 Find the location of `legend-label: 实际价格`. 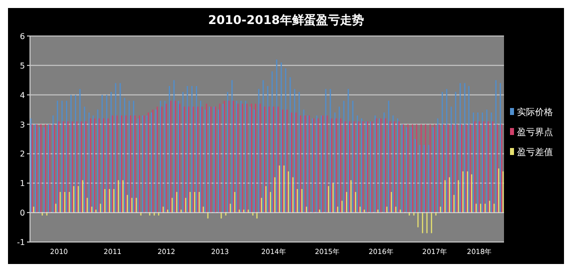

legend-label: 实际价格 is located at coordinates (535, 112).